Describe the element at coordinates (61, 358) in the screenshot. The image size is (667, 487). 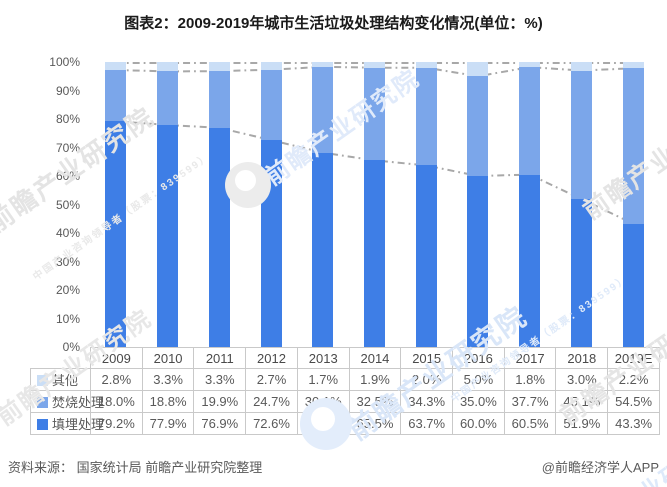
I see `table-corner-cell` at that location.